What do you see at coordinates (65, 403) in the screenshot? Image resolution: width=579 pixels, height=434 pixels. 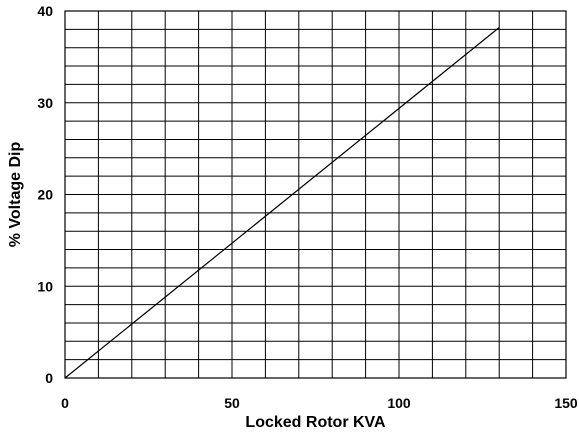 I see `x-tick-label-0: 0` at bounding box center [65, 403].